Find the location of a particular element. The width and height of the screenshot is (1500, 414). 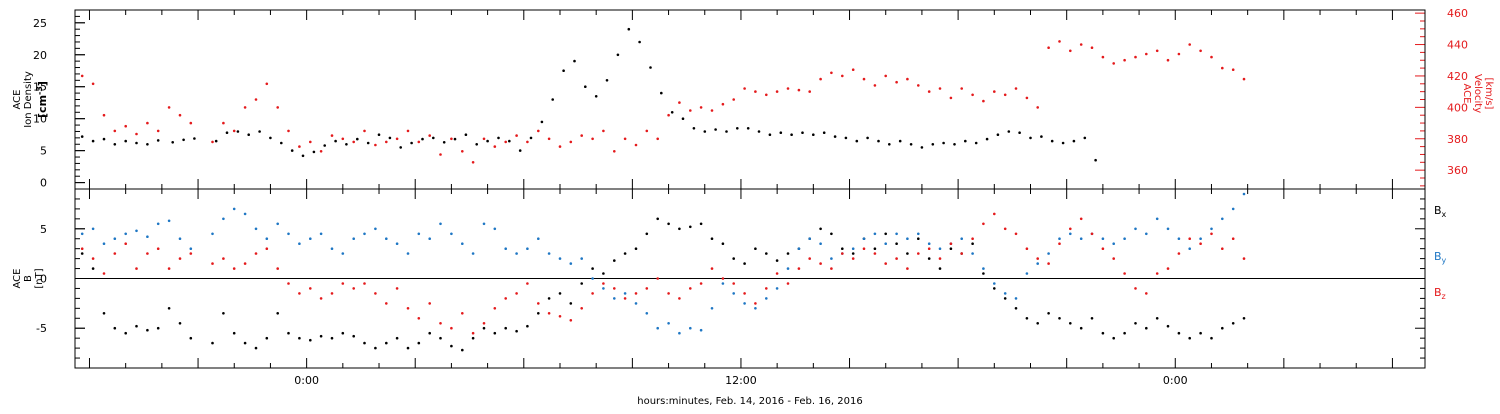

right-tick-label: 420 is located at coordinates (1457, 76).